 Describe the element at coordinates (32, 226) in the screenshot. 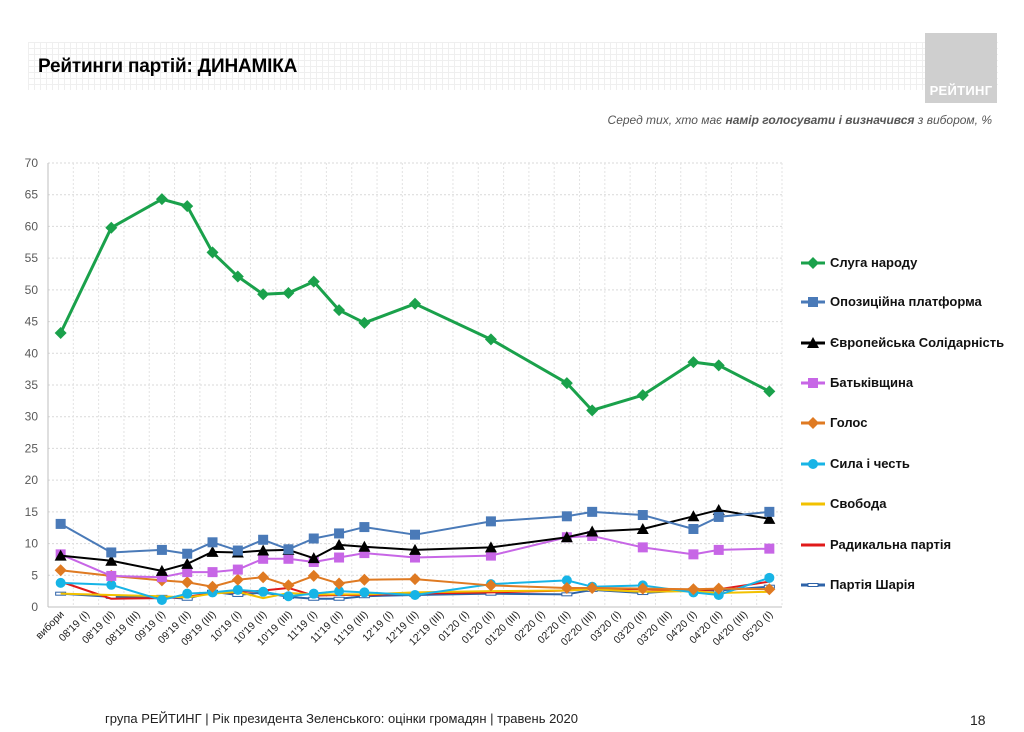

I see `y-tick-label: 60` at that location.